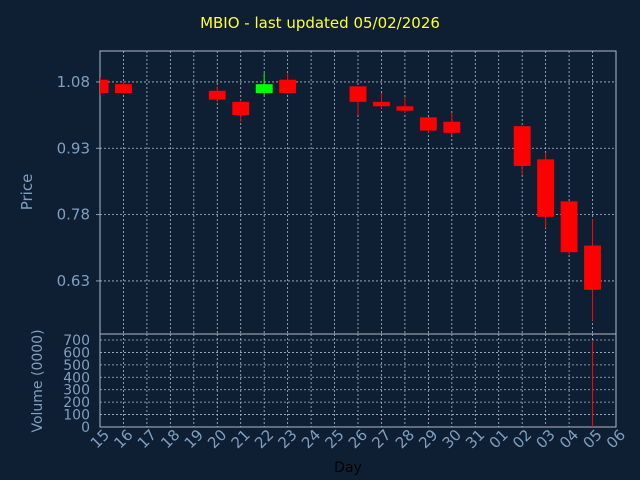 Image resolution: width=640 pixels, height=480 pixels. I want to click on x-tick-label: 19, so click(194, 439).